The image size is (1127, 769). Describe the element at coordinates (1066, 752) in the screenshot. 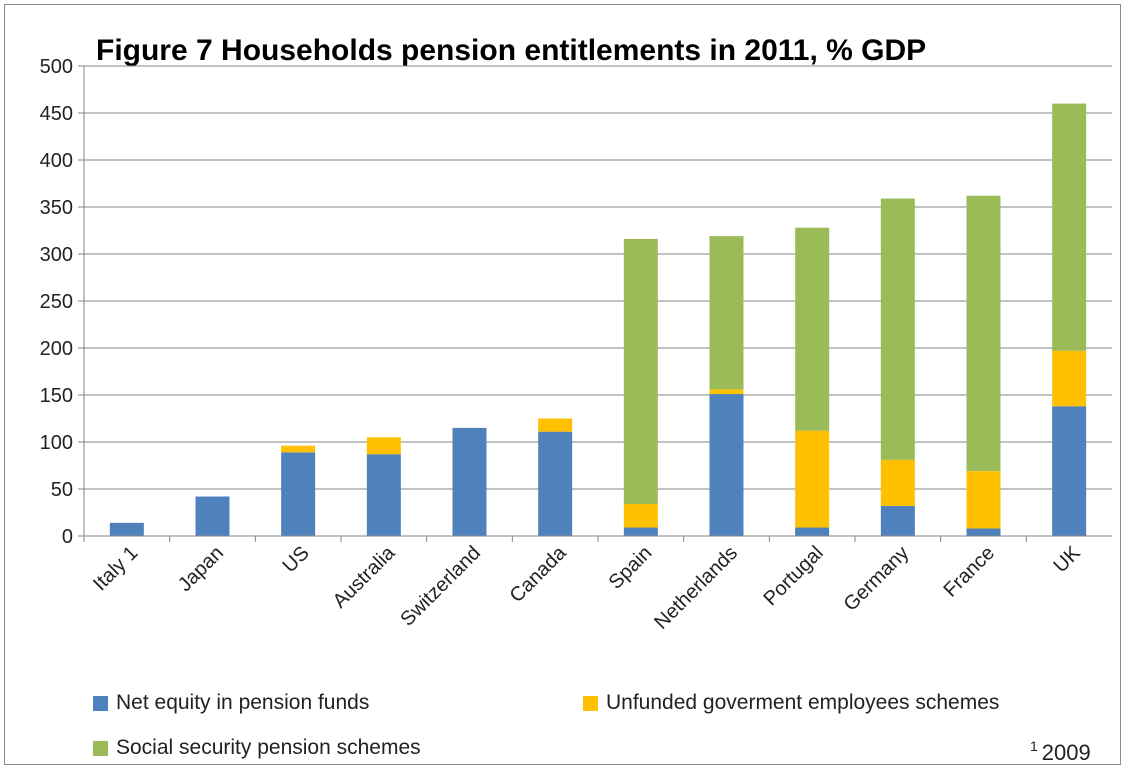

I see `footnote-text: 2009` at that location.